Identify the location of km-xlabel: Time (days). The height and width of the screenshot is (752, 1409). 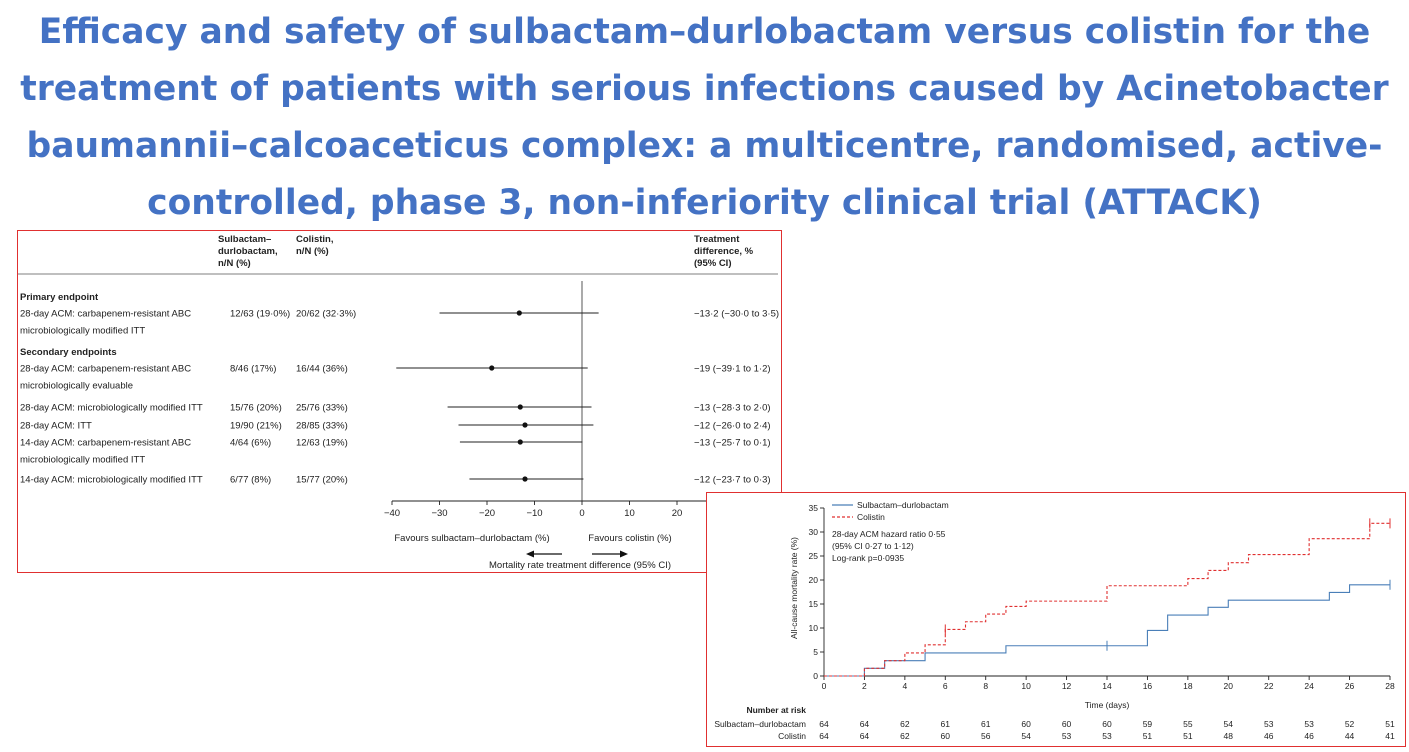
(1107, 705).